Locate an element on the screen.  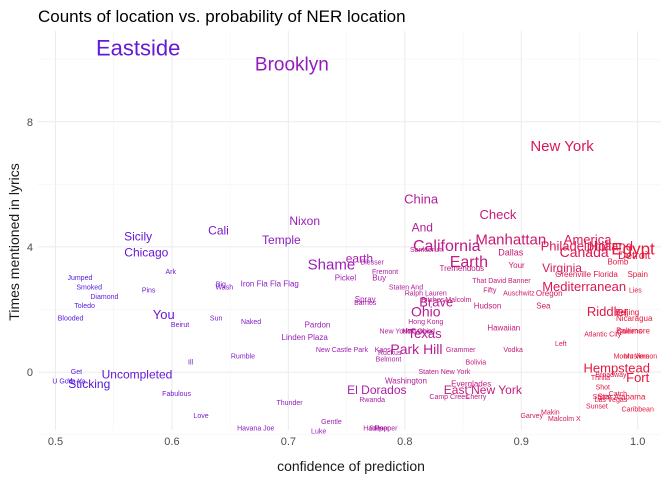
point-label: Sicily is located at coordinates (138, 237).